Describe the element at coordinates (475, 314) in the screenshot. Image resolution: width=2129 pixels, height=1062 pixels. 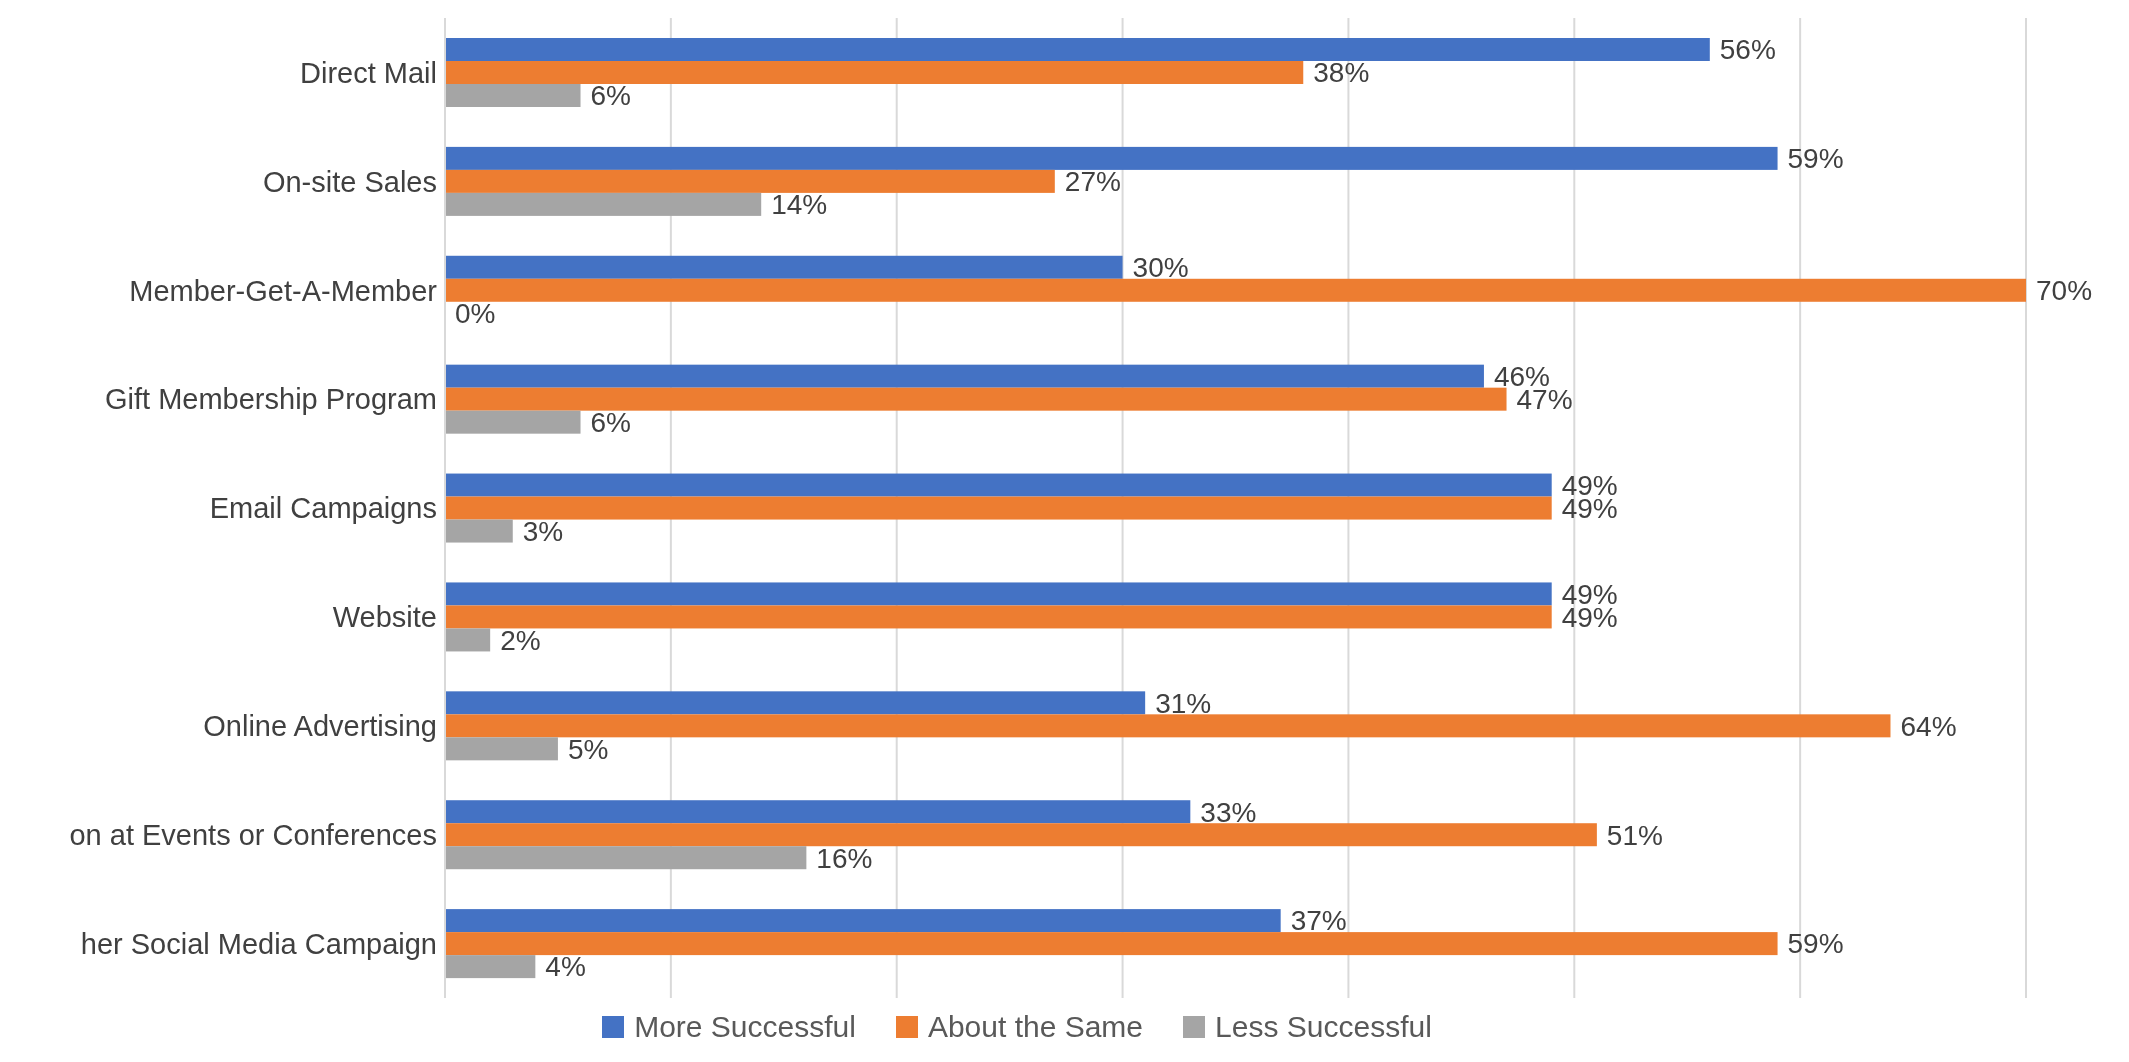
I see `data-label: 0%` at that location.